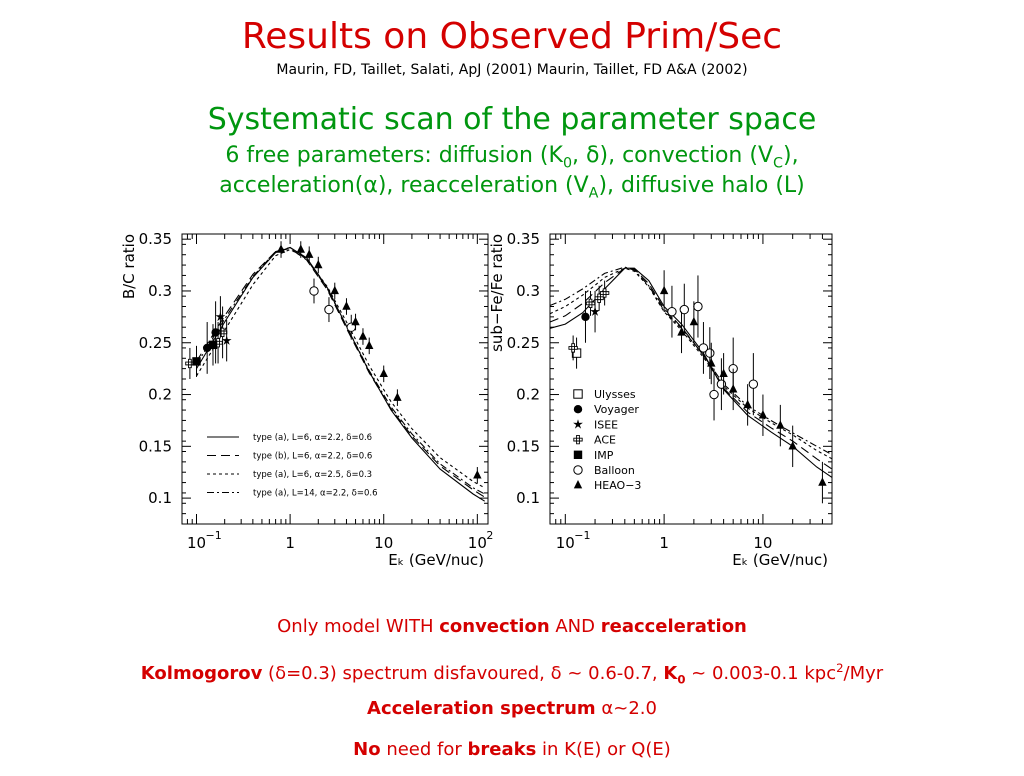 The image size is (1024, 776). I want to click on y-tick-label: 0.3, so click(160, 291).